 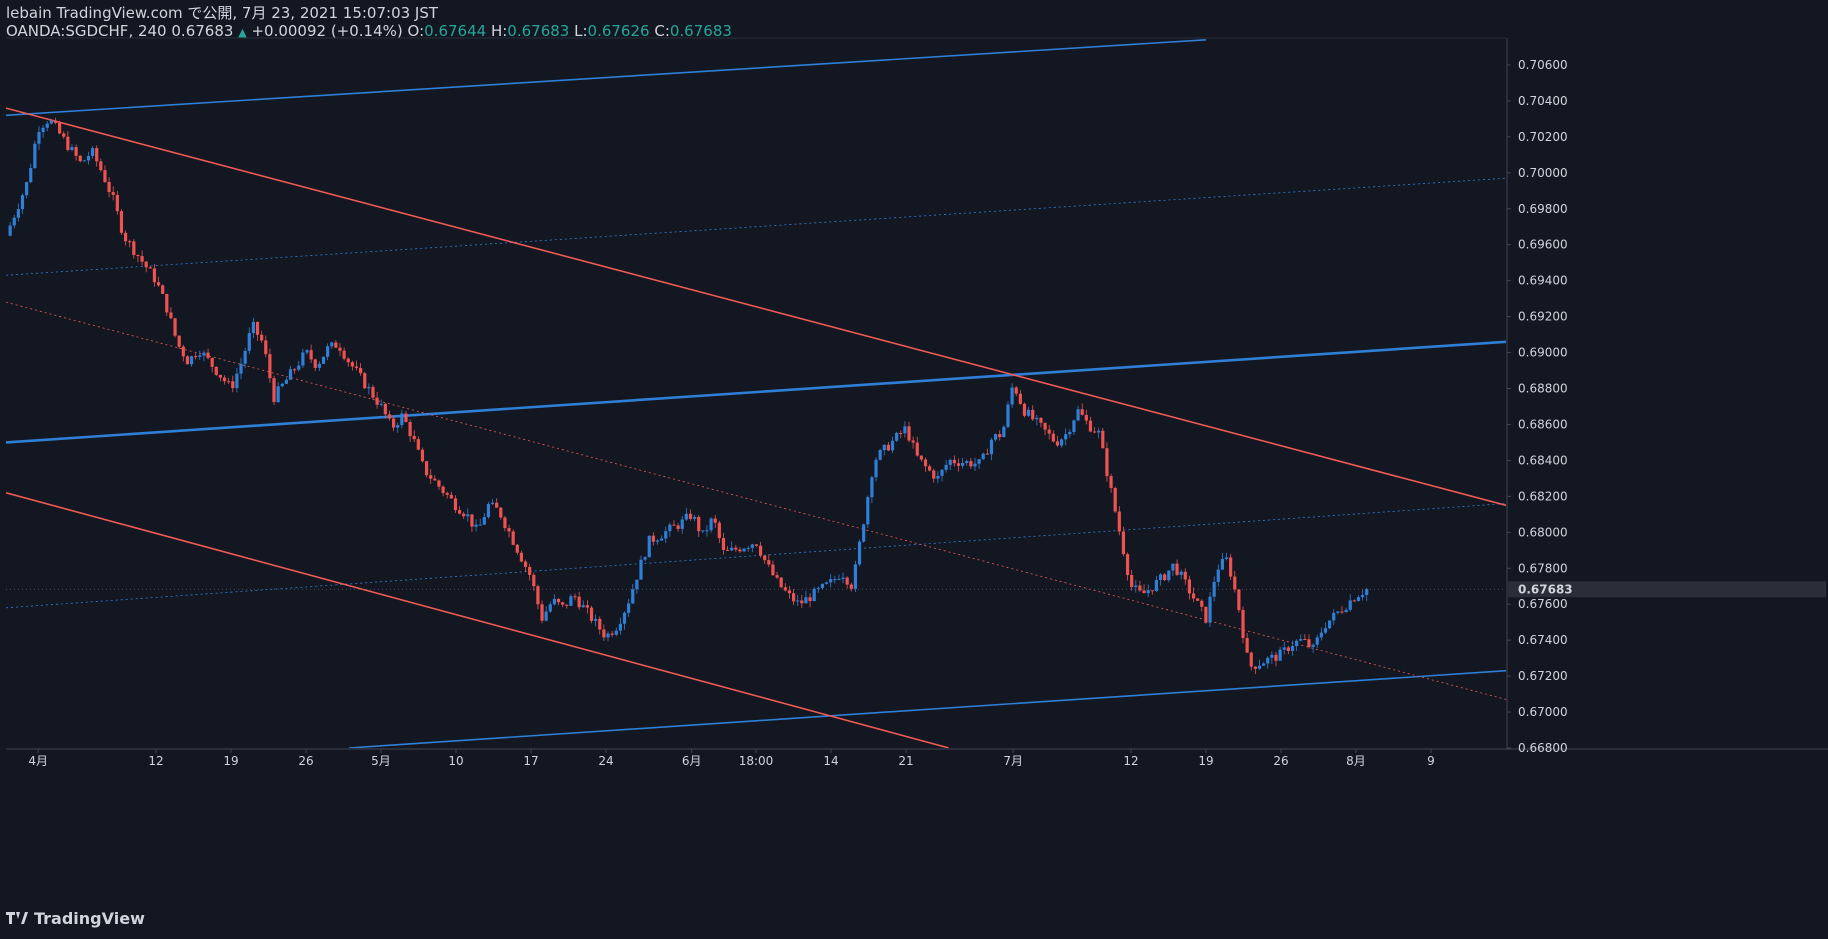 I want to click on y-tick-label: 0.70000, so click(x=1543, y=173).